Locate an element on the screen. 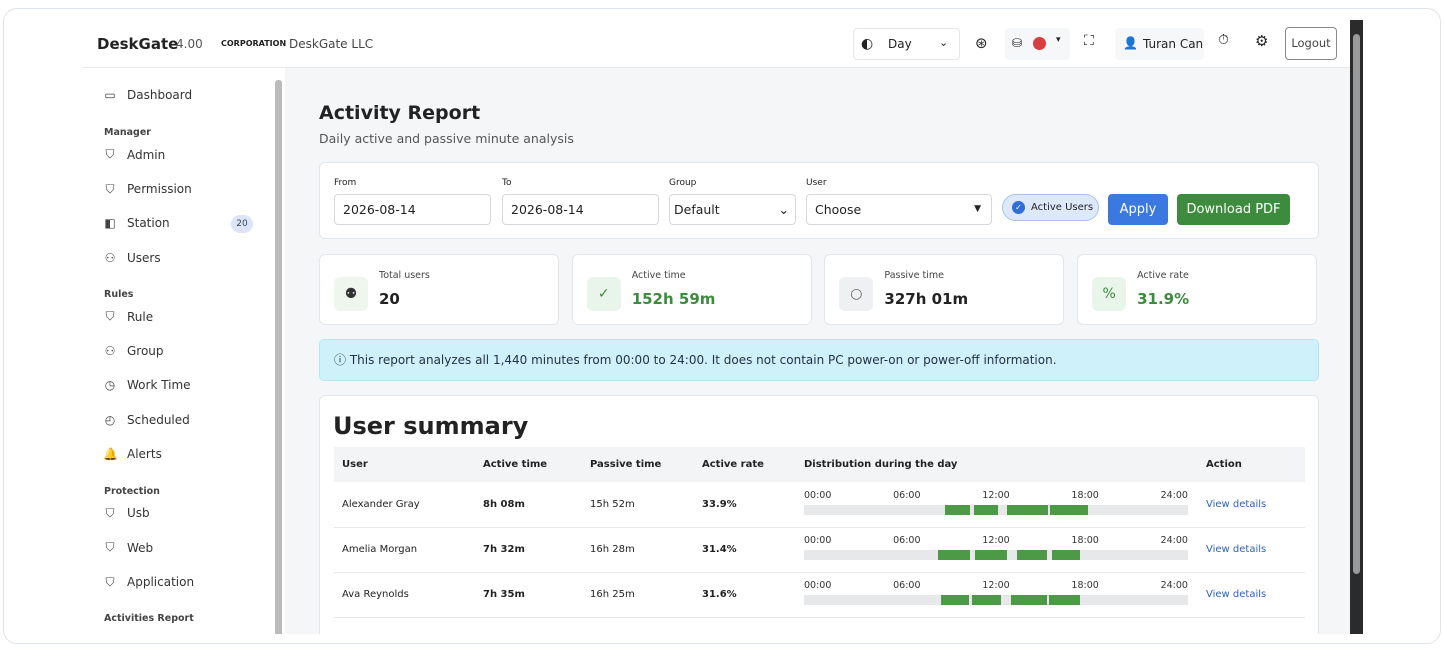 Image resolution: width=1445 pixels, height=655 pixels. tick-label: 24:00 is located at coordinates (1174, 585).